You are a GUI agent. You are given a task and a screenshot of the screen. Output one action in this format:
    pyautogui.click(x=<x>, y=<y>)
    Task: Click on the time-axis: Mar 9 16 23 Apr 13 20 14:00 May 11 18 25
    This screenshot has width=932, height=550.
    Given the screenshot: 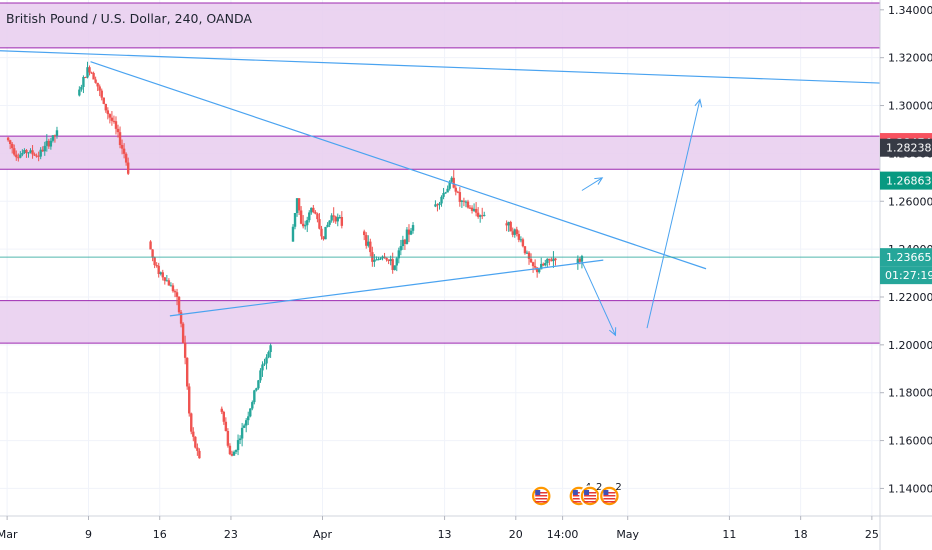 What is the action you would take?
    pyautogui.click(x=466, y=528)
    